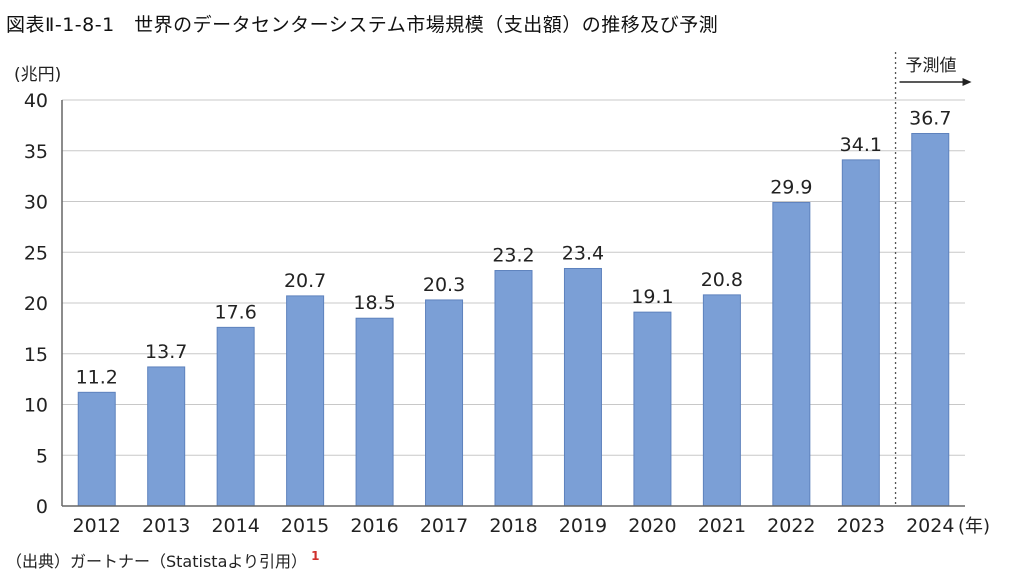  Describe the element at coordinates (37, 75) in the screenshot. I see `y-axis-unit-label: (兆円)` at that location.